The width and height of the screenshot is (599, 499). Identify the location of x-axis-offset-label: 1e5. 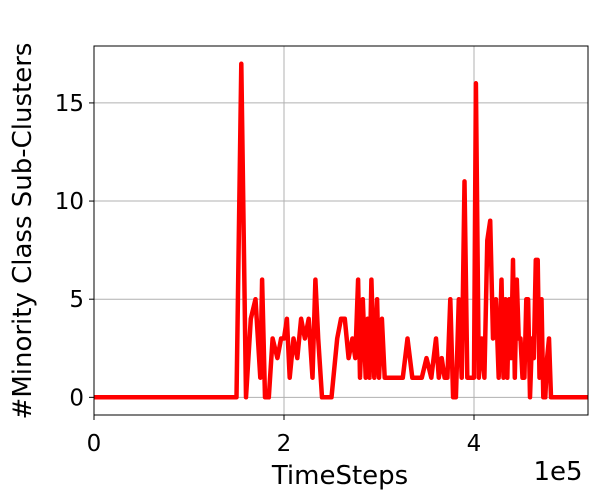
(557, 472).